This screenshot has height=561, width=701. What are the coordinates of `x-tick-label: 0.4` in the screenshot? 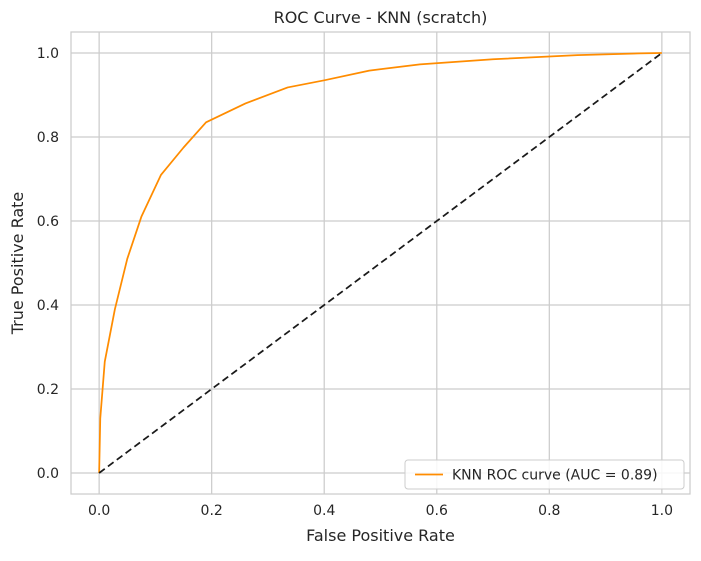 It's located at (324, 511).